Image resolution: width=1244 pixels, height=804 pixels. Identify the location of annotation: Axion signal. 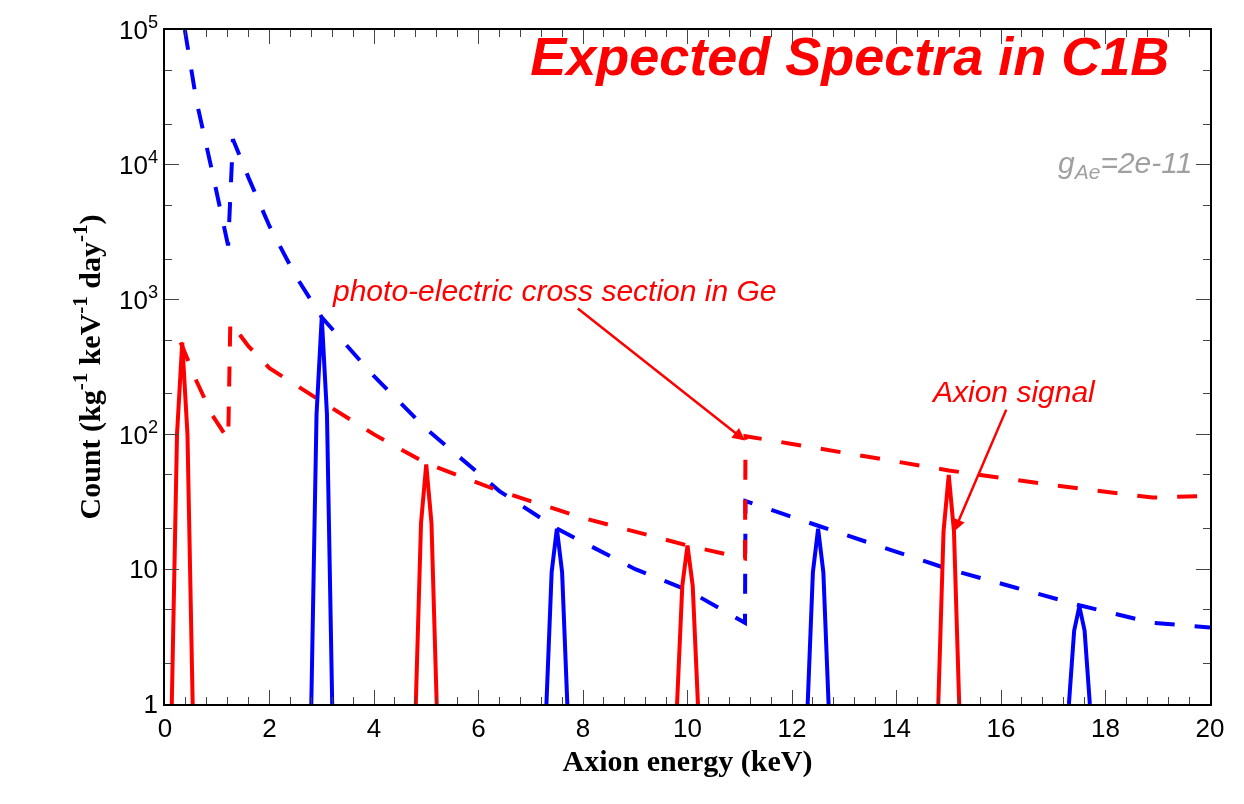
(1014, 391).